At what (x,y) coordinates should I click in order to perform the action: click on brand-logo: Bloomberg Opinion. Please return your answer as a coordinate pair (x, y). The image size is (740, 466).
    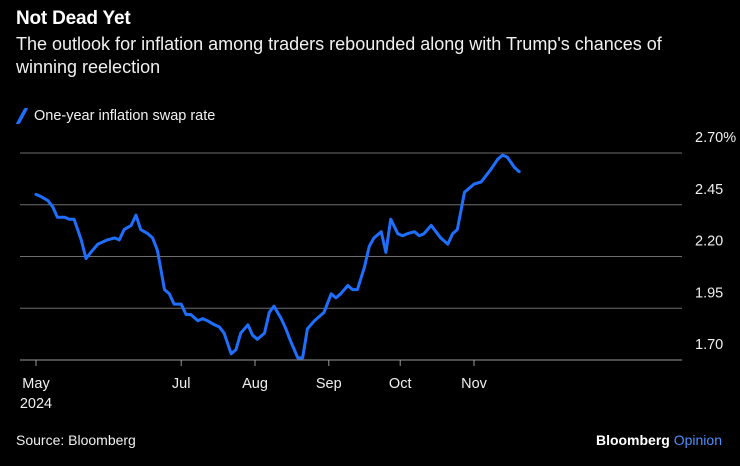
    Looking at the image, I should click on (659, 440).